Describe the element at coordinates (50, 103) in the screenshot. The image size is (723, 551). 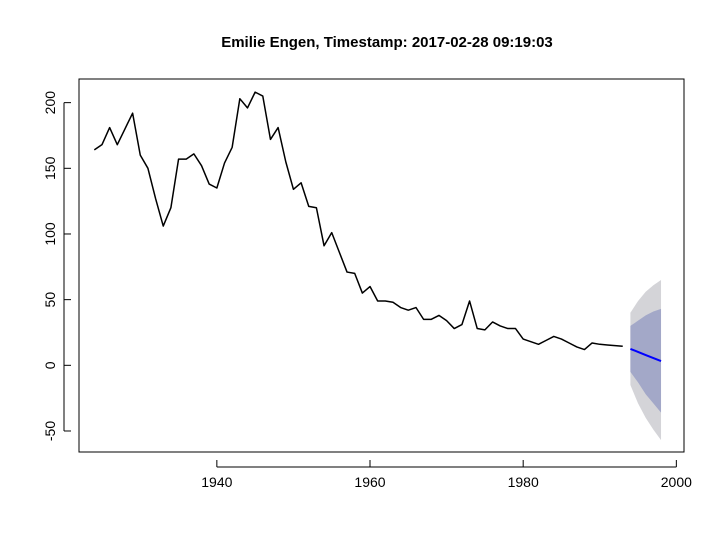
I see `y-tick-label: 200` at that location.